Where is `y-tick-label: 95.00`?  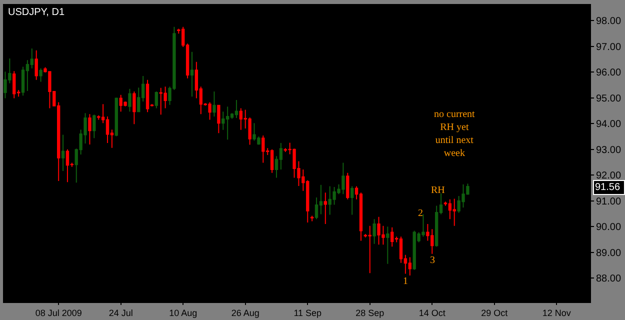 y-tick-label: 95.00 is located at coordinates (609, 98).